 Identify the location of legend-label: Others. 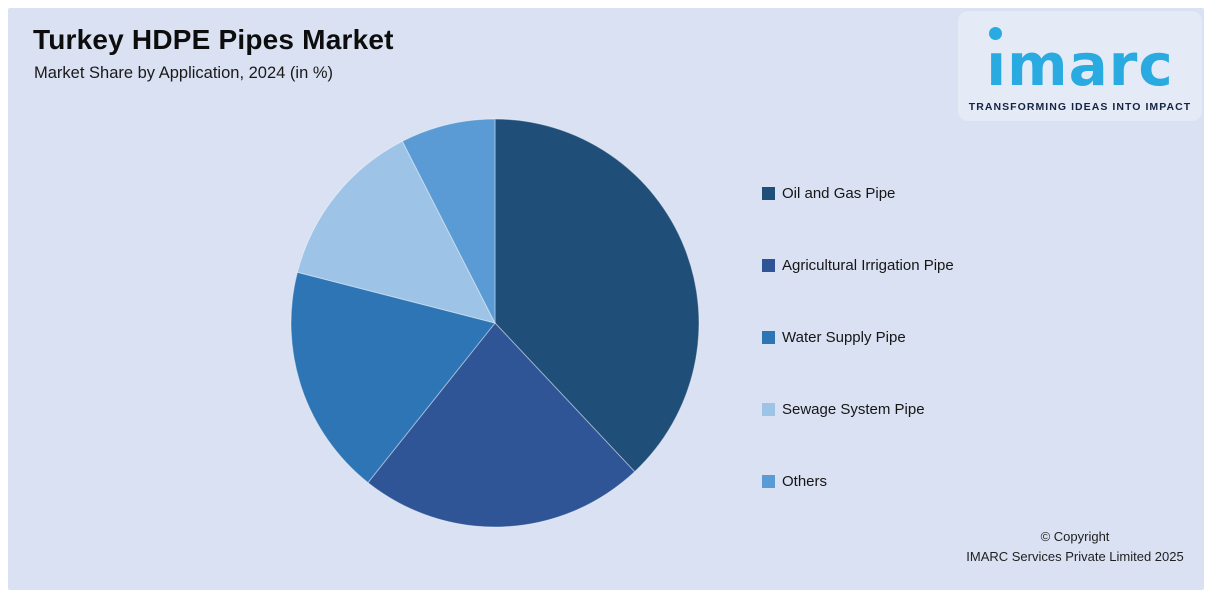
(805, 481).